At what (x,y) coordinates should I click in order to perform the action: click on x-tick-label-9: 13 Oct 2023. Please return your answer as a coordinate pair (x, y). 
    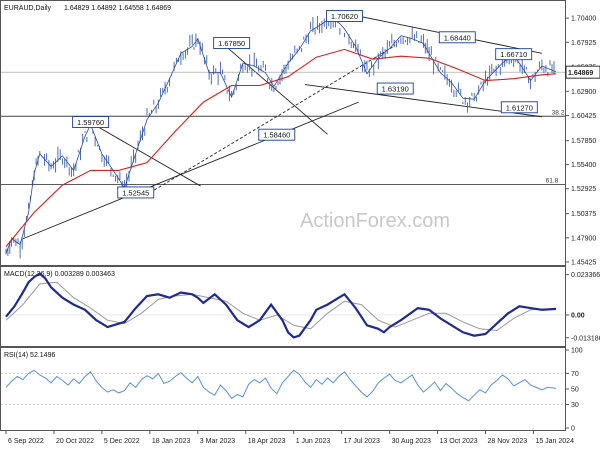
    Looking at the image, I should click on (459, 441).